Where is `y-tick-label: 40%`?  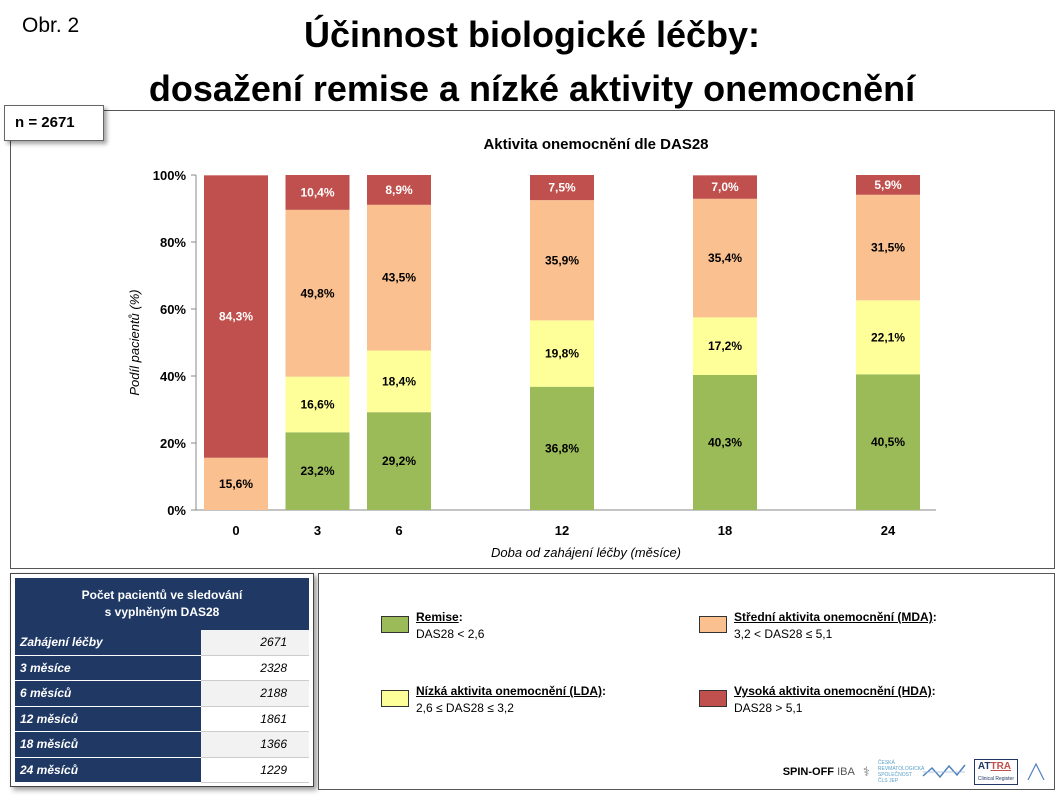
y-tick-label: 40% is located at coordinates (173, 376).